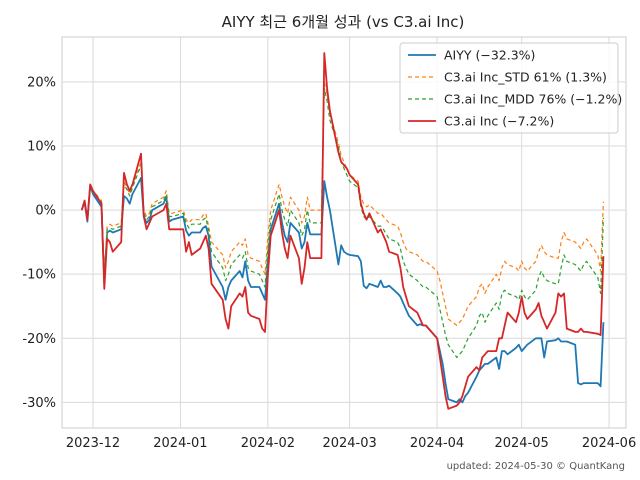  What do you see at coordinates (41, 82) in the screenshot?
I see `y-tick-label: 20%` at bounding box center [41, 82].